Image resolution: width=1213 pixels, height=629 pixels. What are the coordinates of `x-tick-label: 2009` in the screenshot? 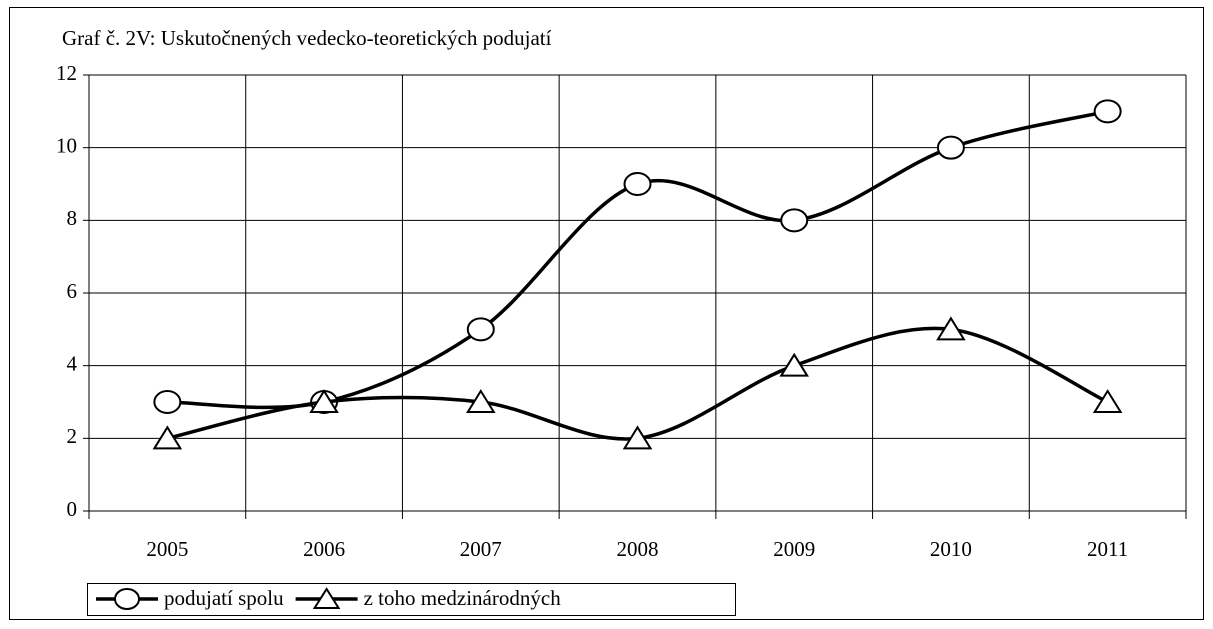 It's located at (794, 549).